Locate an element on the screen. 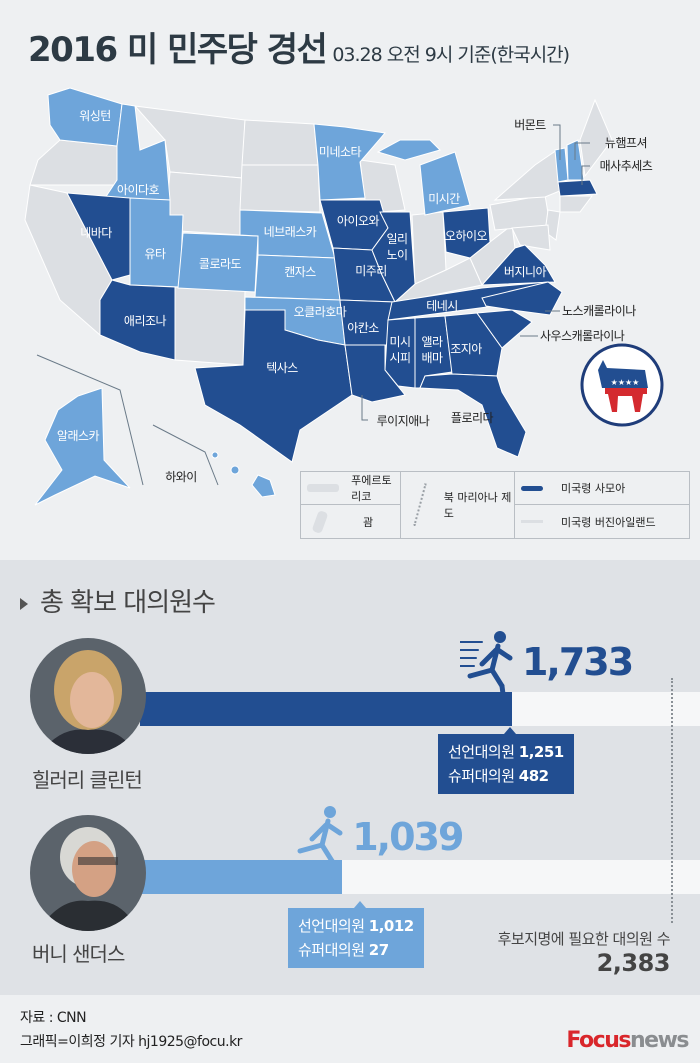  chart-title: 총 확보 대의원수 is located at coordinates (118, 600).